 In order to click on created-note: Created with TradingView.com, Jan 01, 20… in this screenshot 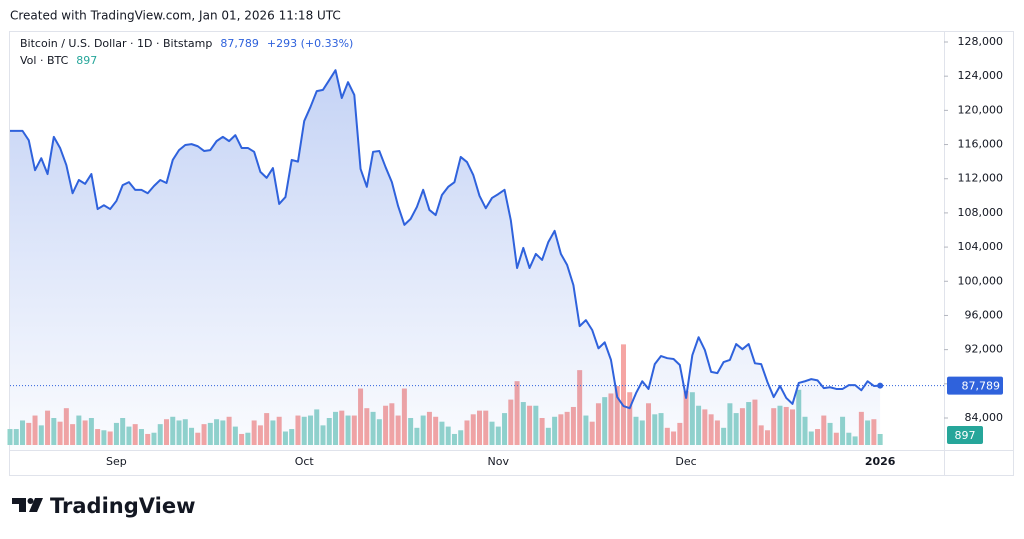, I will do `click(175, 16)`.